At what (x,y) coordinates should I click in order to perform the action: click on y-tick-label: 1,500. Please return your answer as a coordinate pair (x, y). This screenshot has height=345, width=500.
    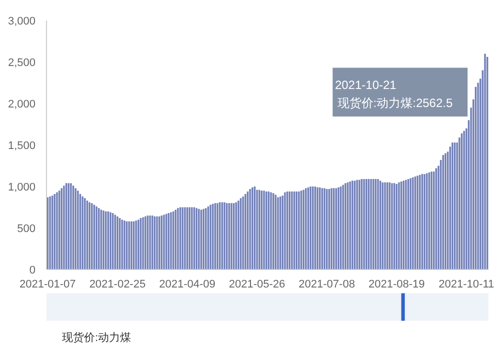
    Looking at the image, I should click on (22, 146).